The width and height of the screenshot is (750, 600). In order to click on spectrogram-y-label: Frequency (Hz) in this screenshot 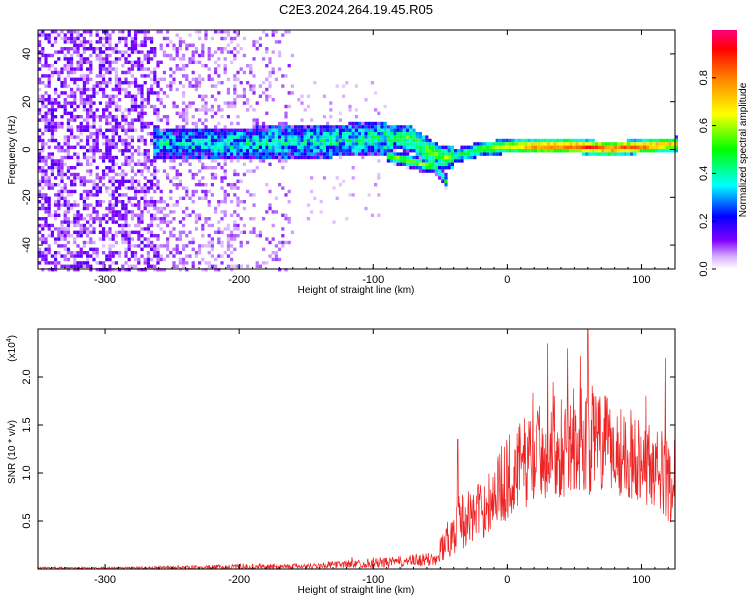, I will do `click(12, 150)`.